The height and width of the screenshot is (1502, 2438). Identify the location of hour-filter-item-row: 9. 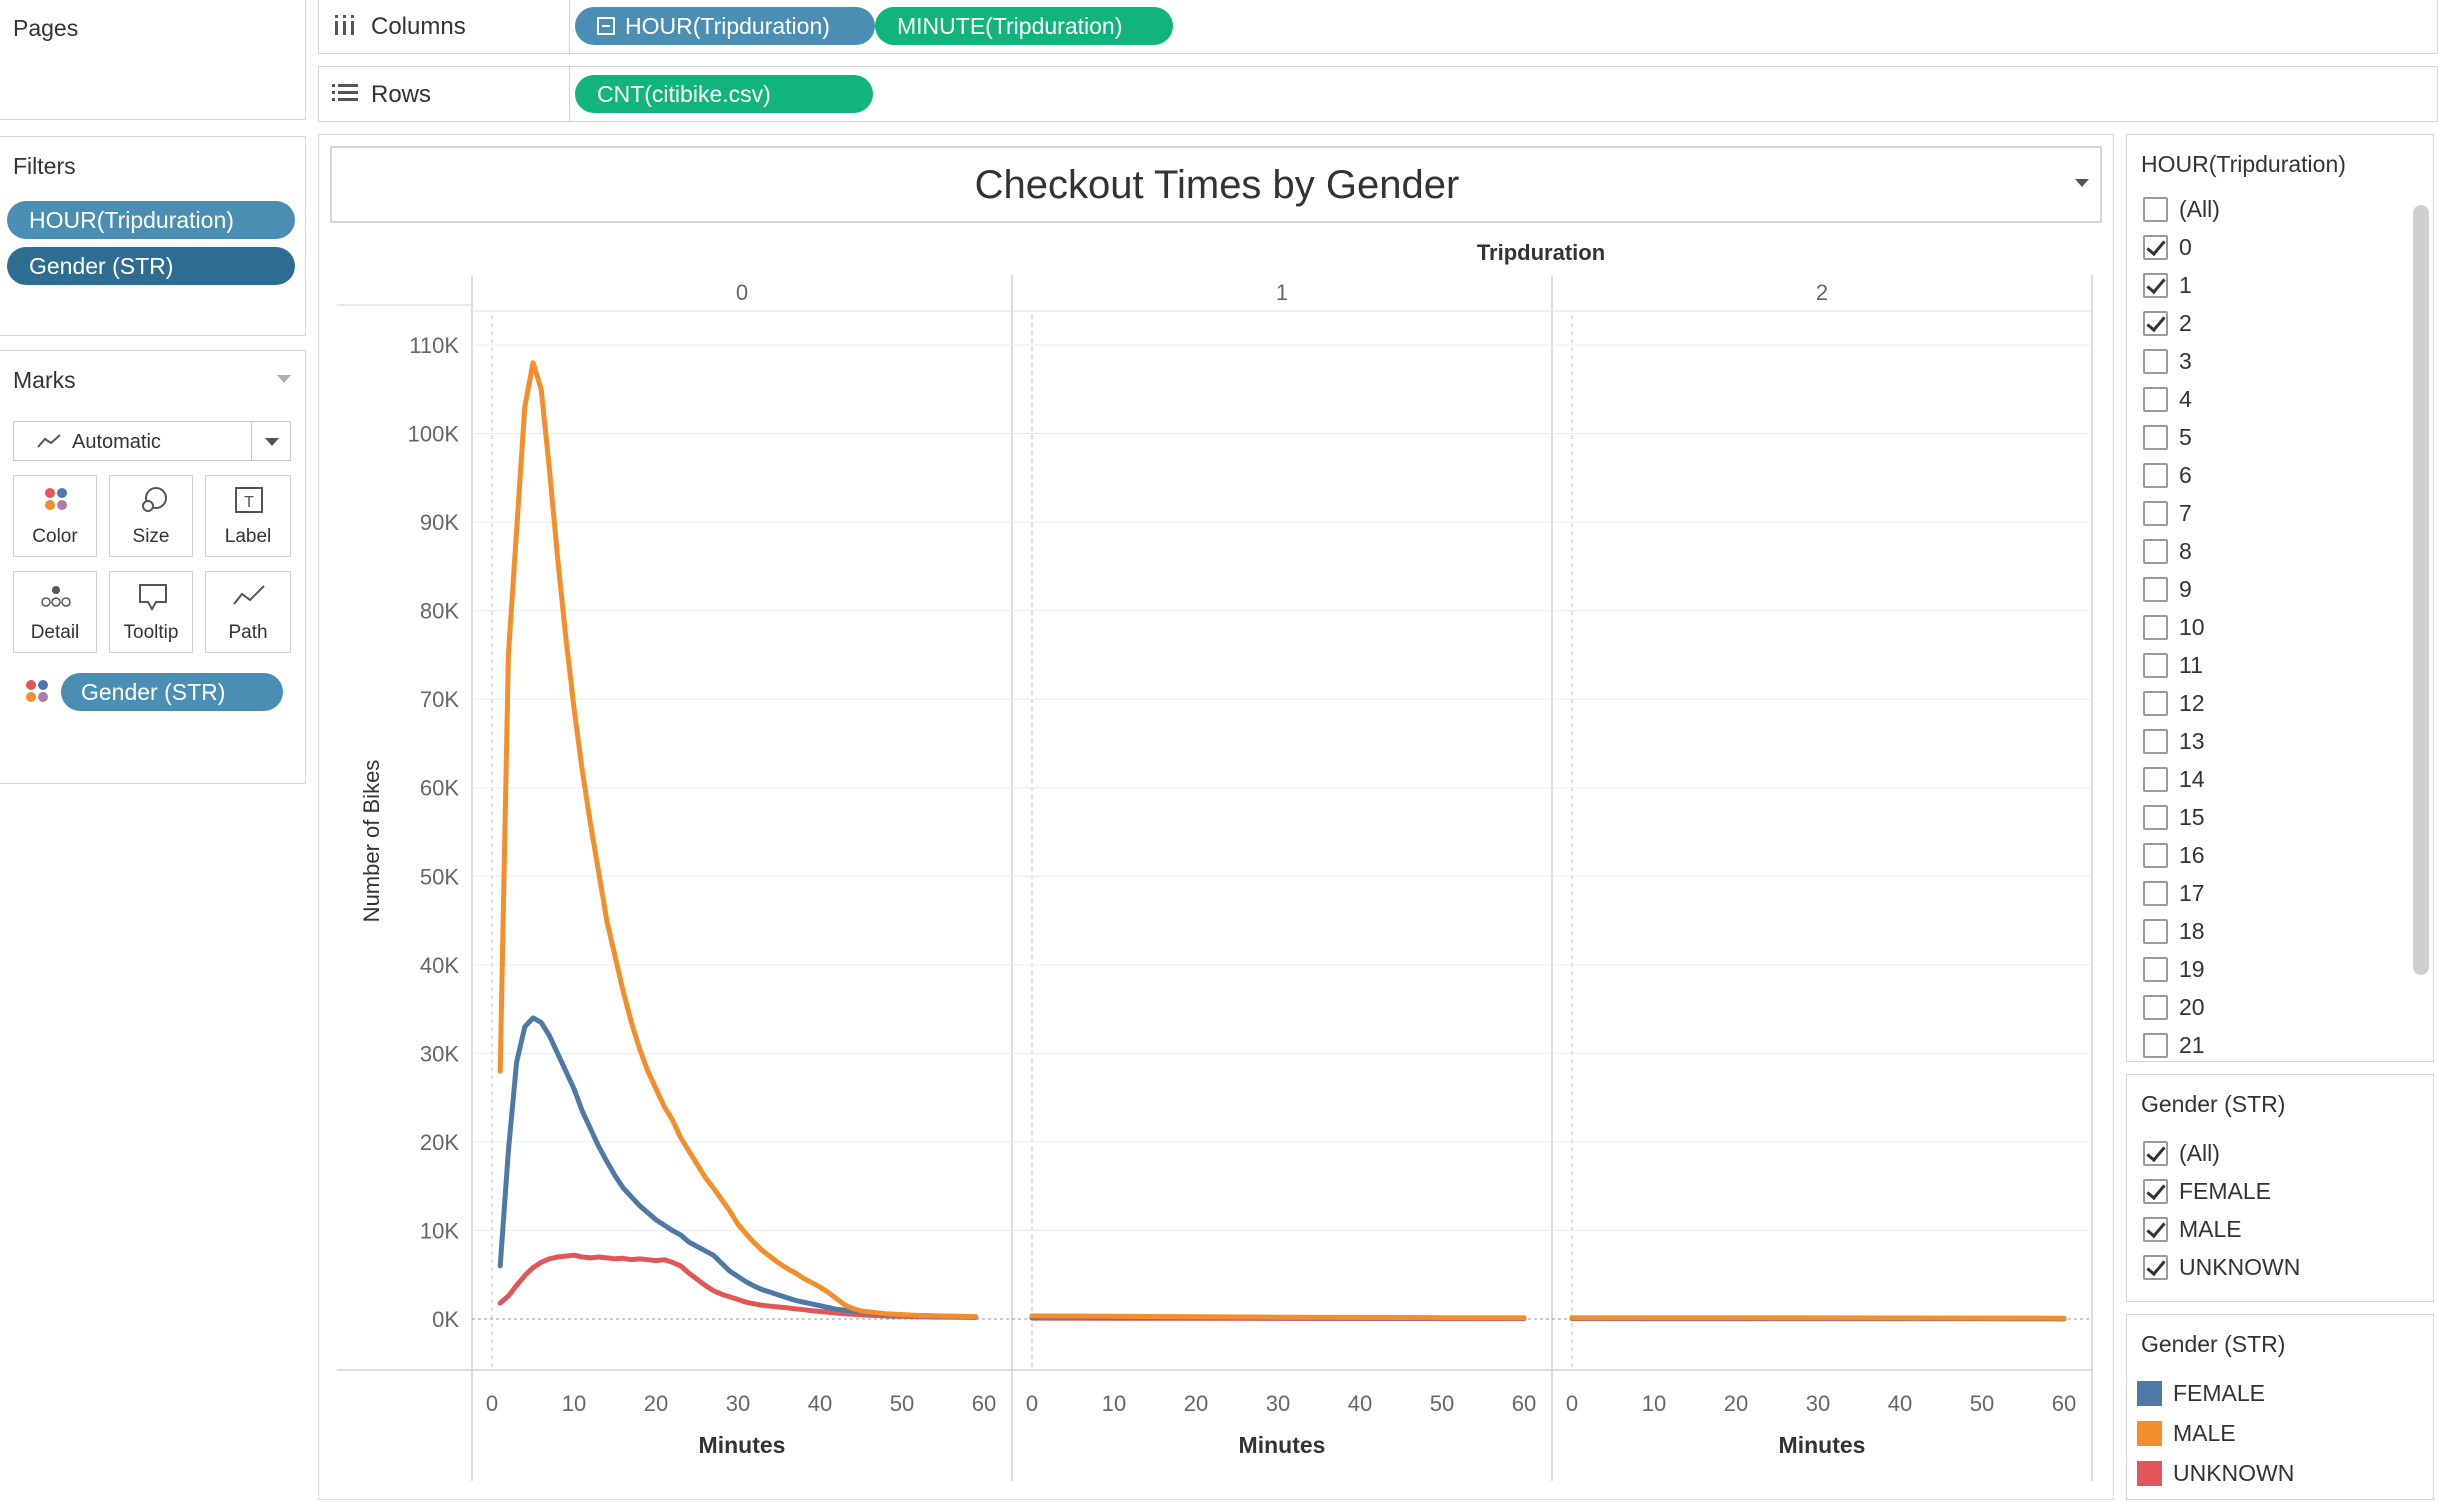
(2270, 590).